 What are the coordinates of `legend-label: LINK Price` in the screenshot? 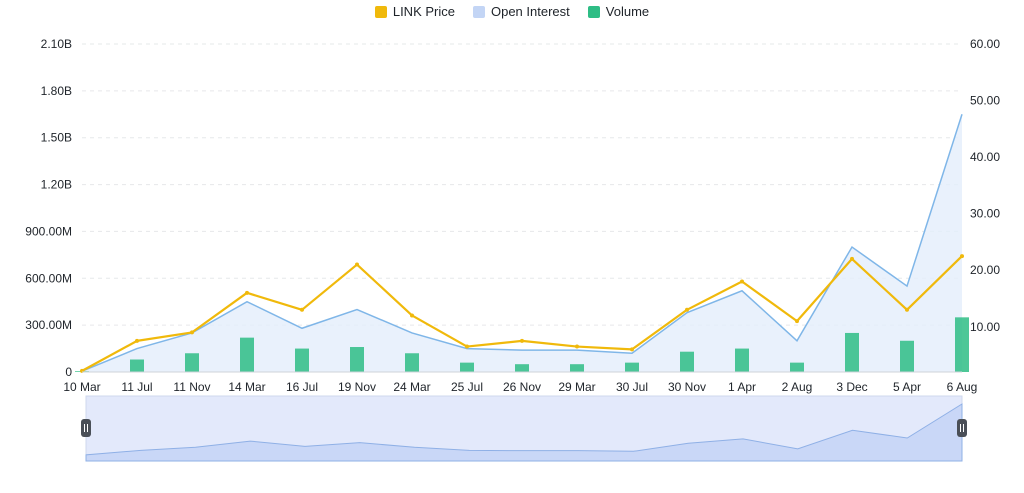 It's located at (423, 11).